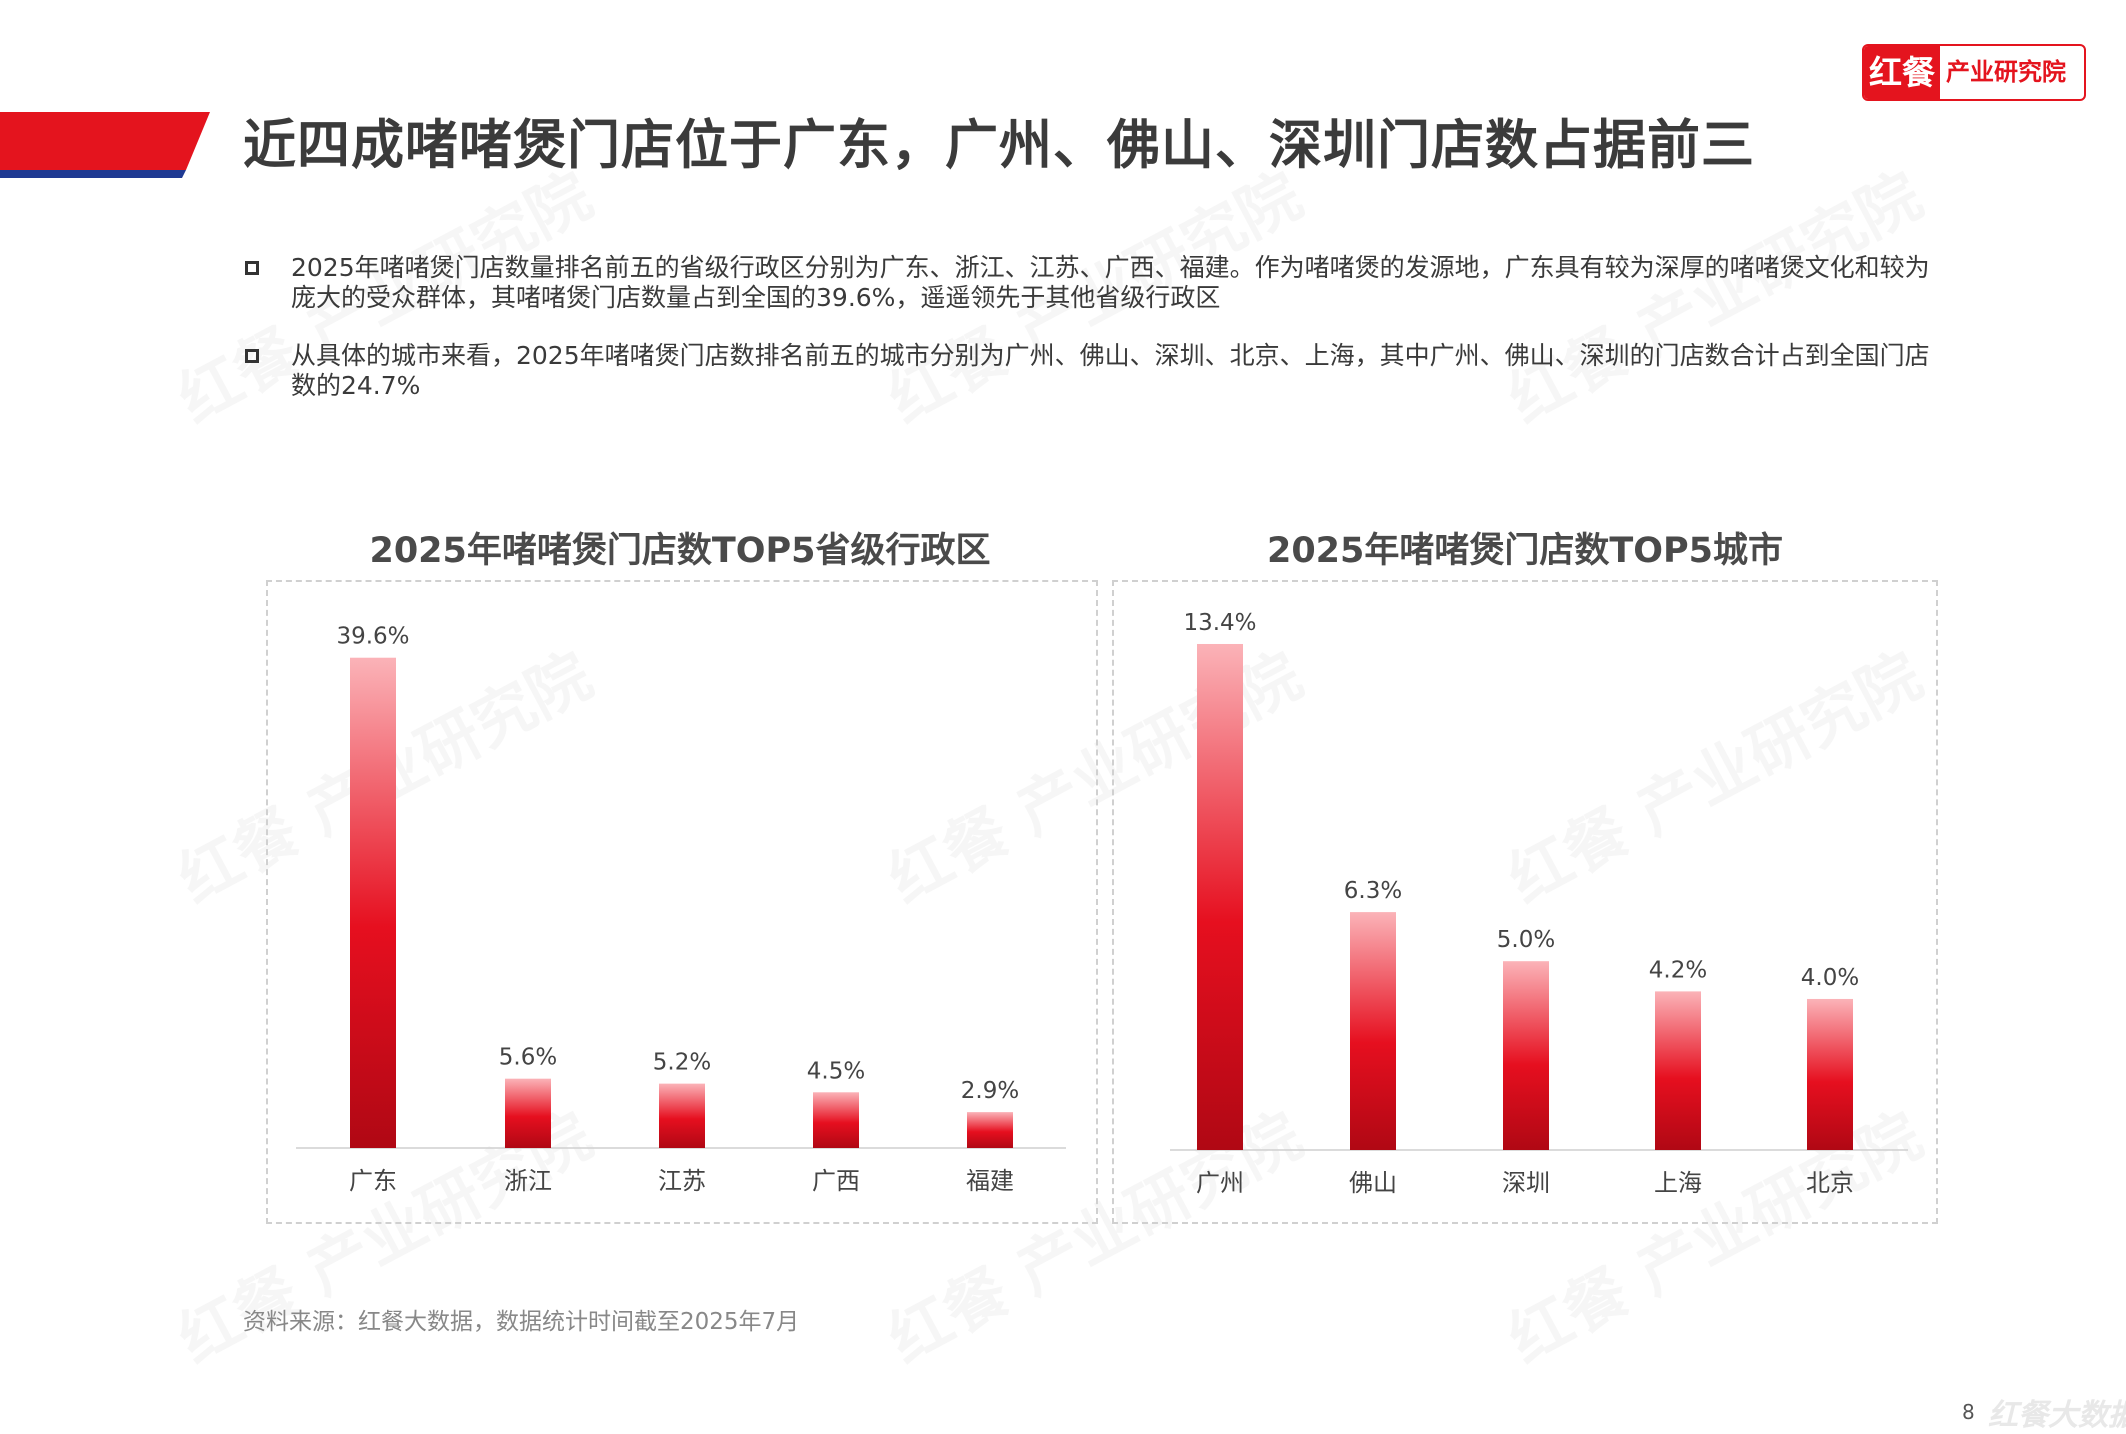  Describe the element at coordinates (2057, 1415) in the screenshot. I see `footer-brand-logo: 红餐大数据` at that location.